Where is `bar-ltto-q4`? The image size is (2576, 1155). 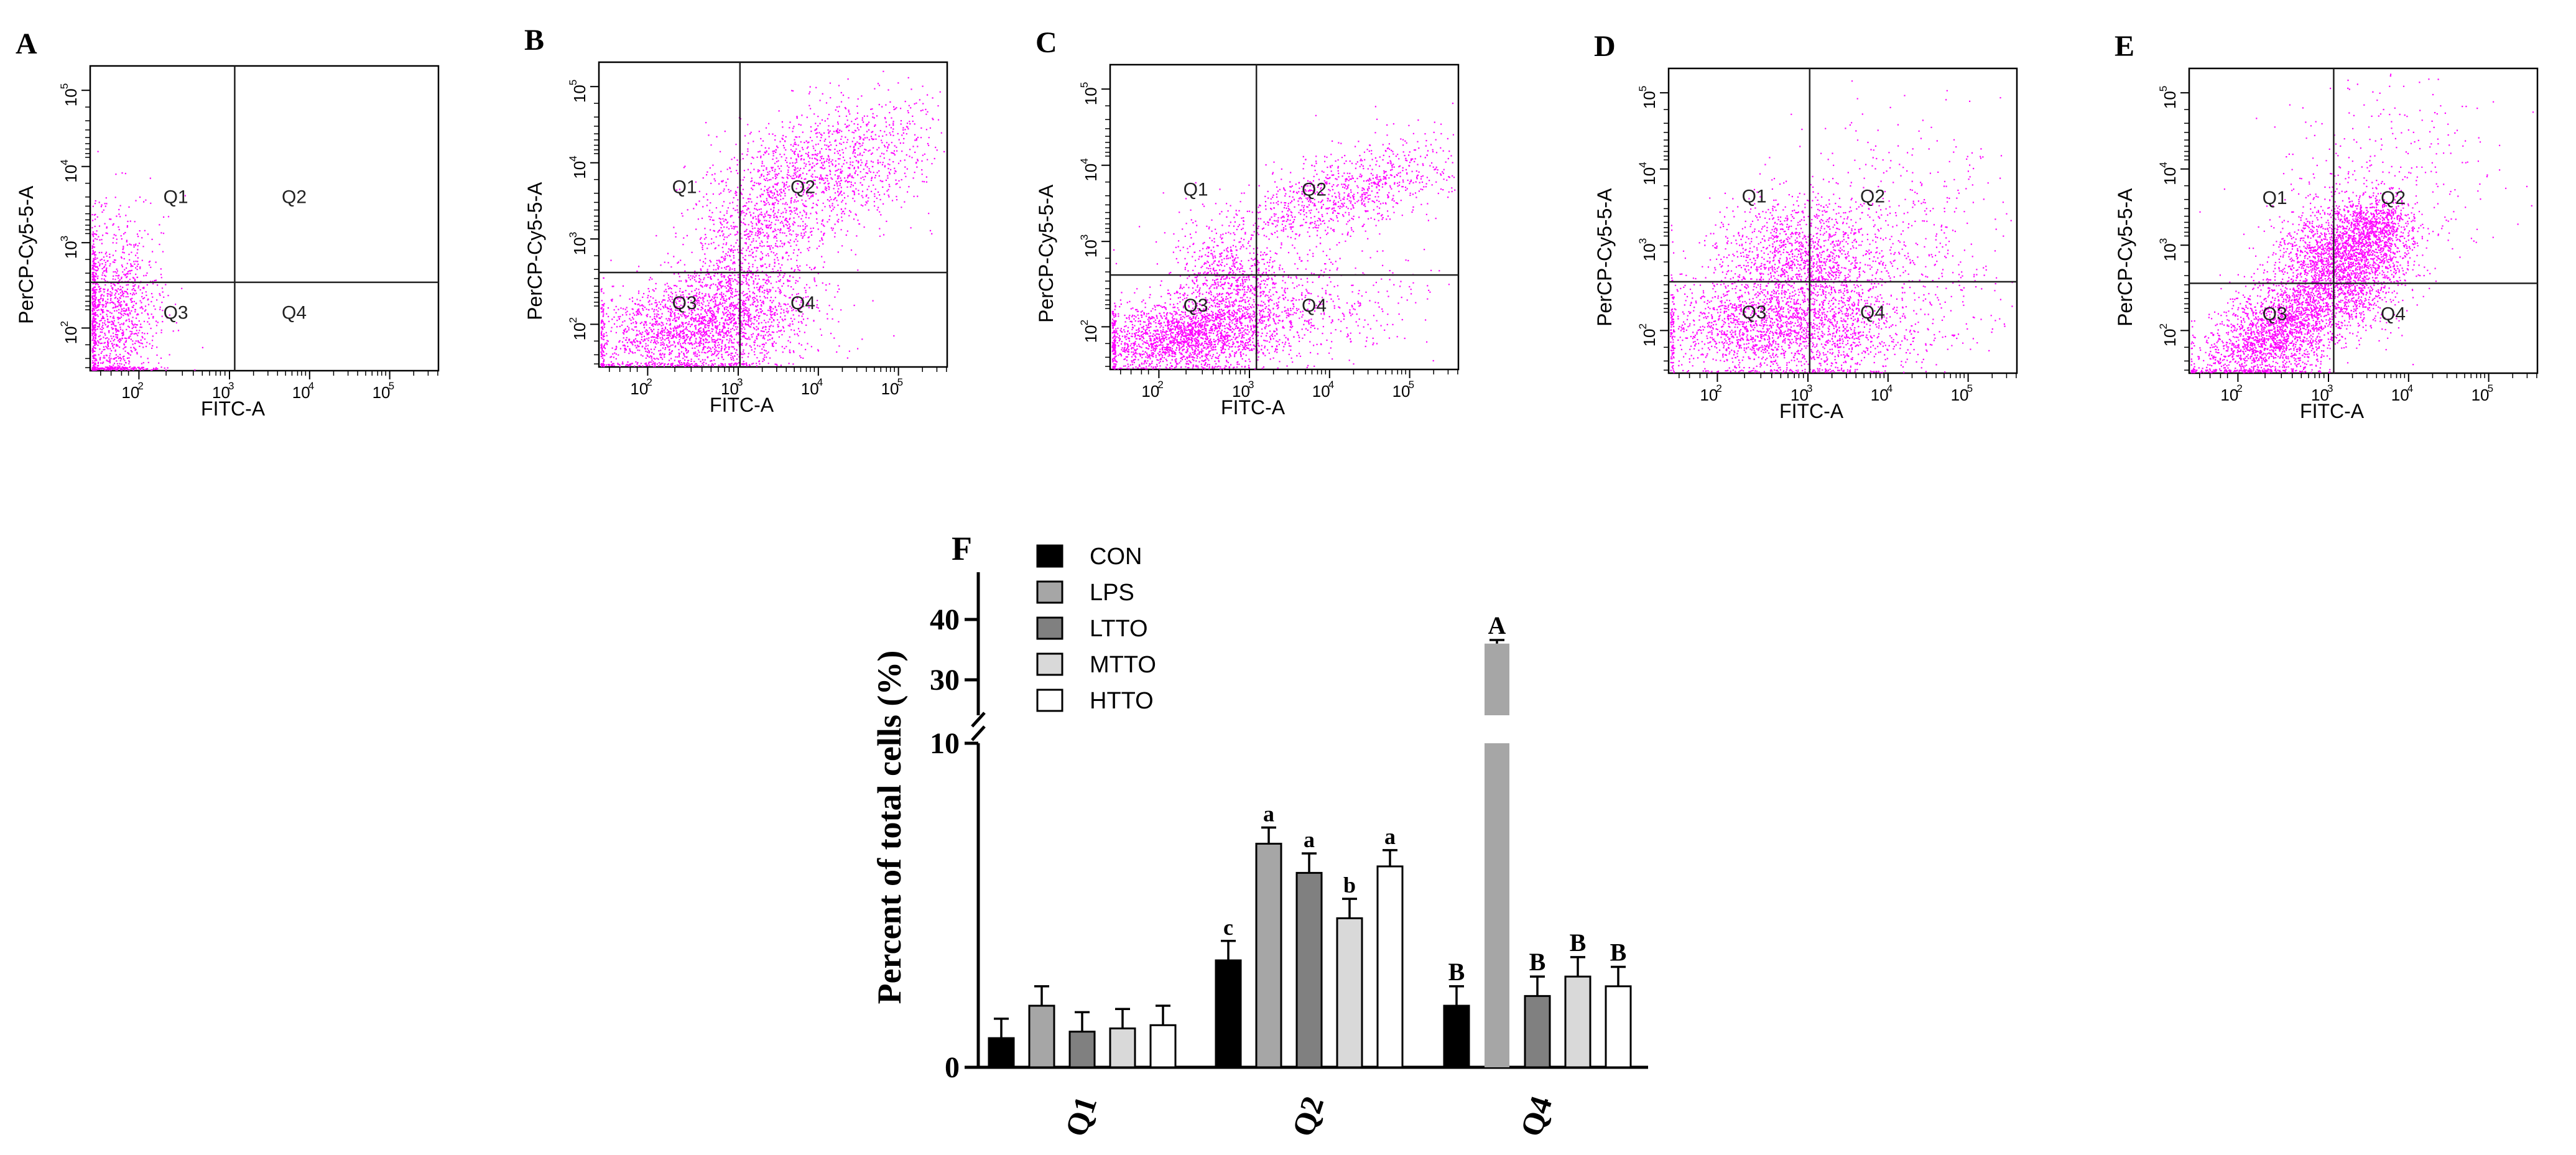
bar-ltto-q4 is located at coordinates (1538, 1032).